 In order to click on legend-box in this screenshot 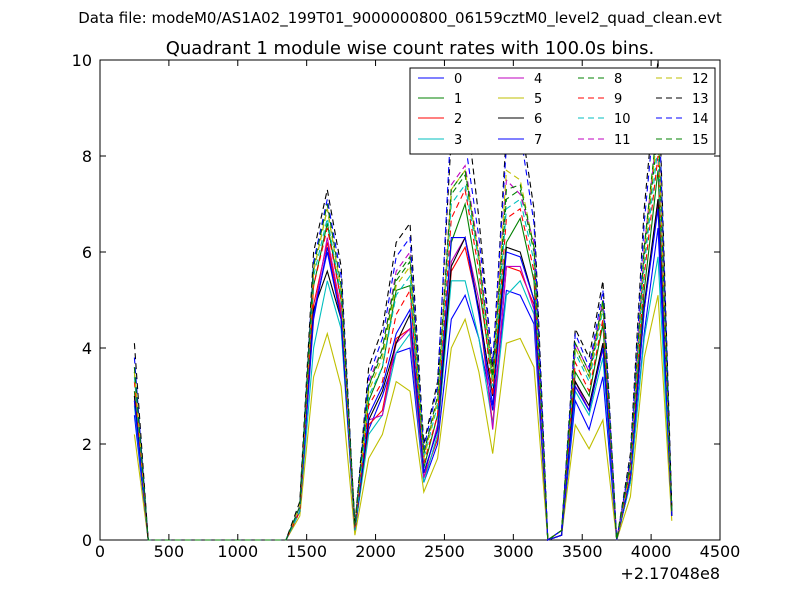, I will do `click(562, 111)`.